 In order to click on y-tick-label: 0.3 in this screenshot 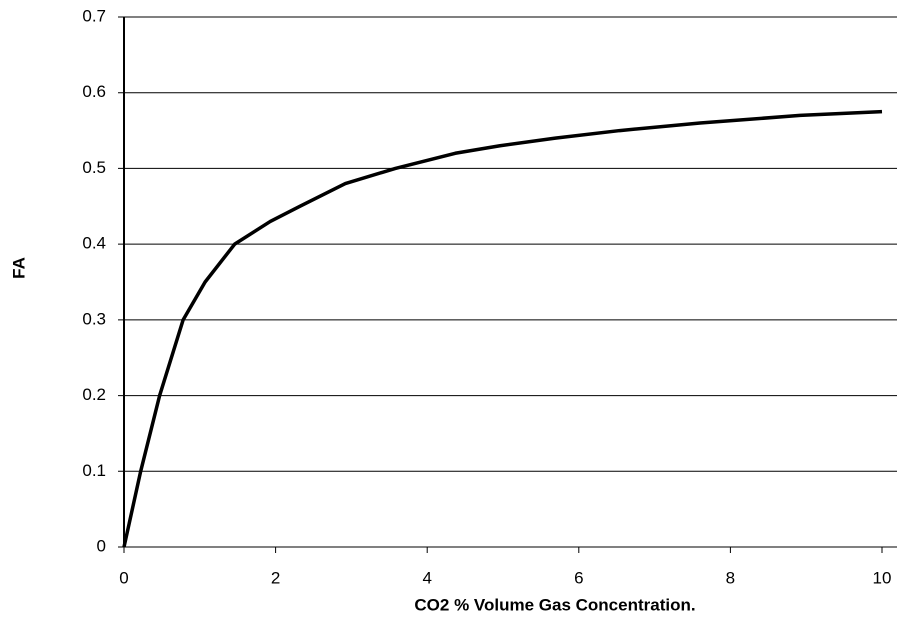, I will do `click(94, 318)`.